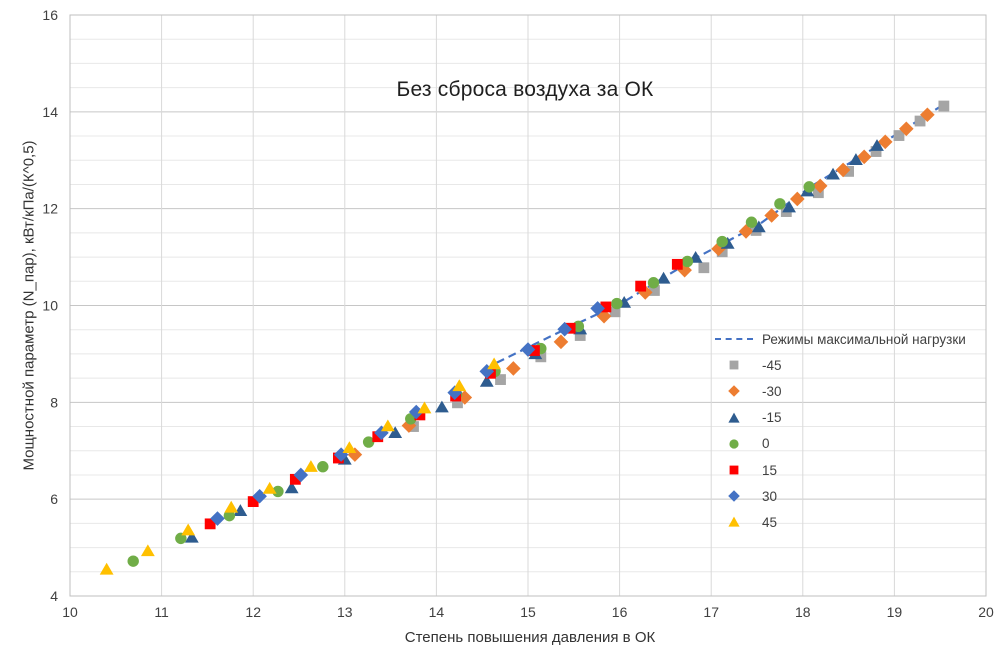 The width and height of the screenshot is (1008, 657). Describe the element at coordinates (772, 365) in the screenshot. I see `legend-label-series: -45` at that location.